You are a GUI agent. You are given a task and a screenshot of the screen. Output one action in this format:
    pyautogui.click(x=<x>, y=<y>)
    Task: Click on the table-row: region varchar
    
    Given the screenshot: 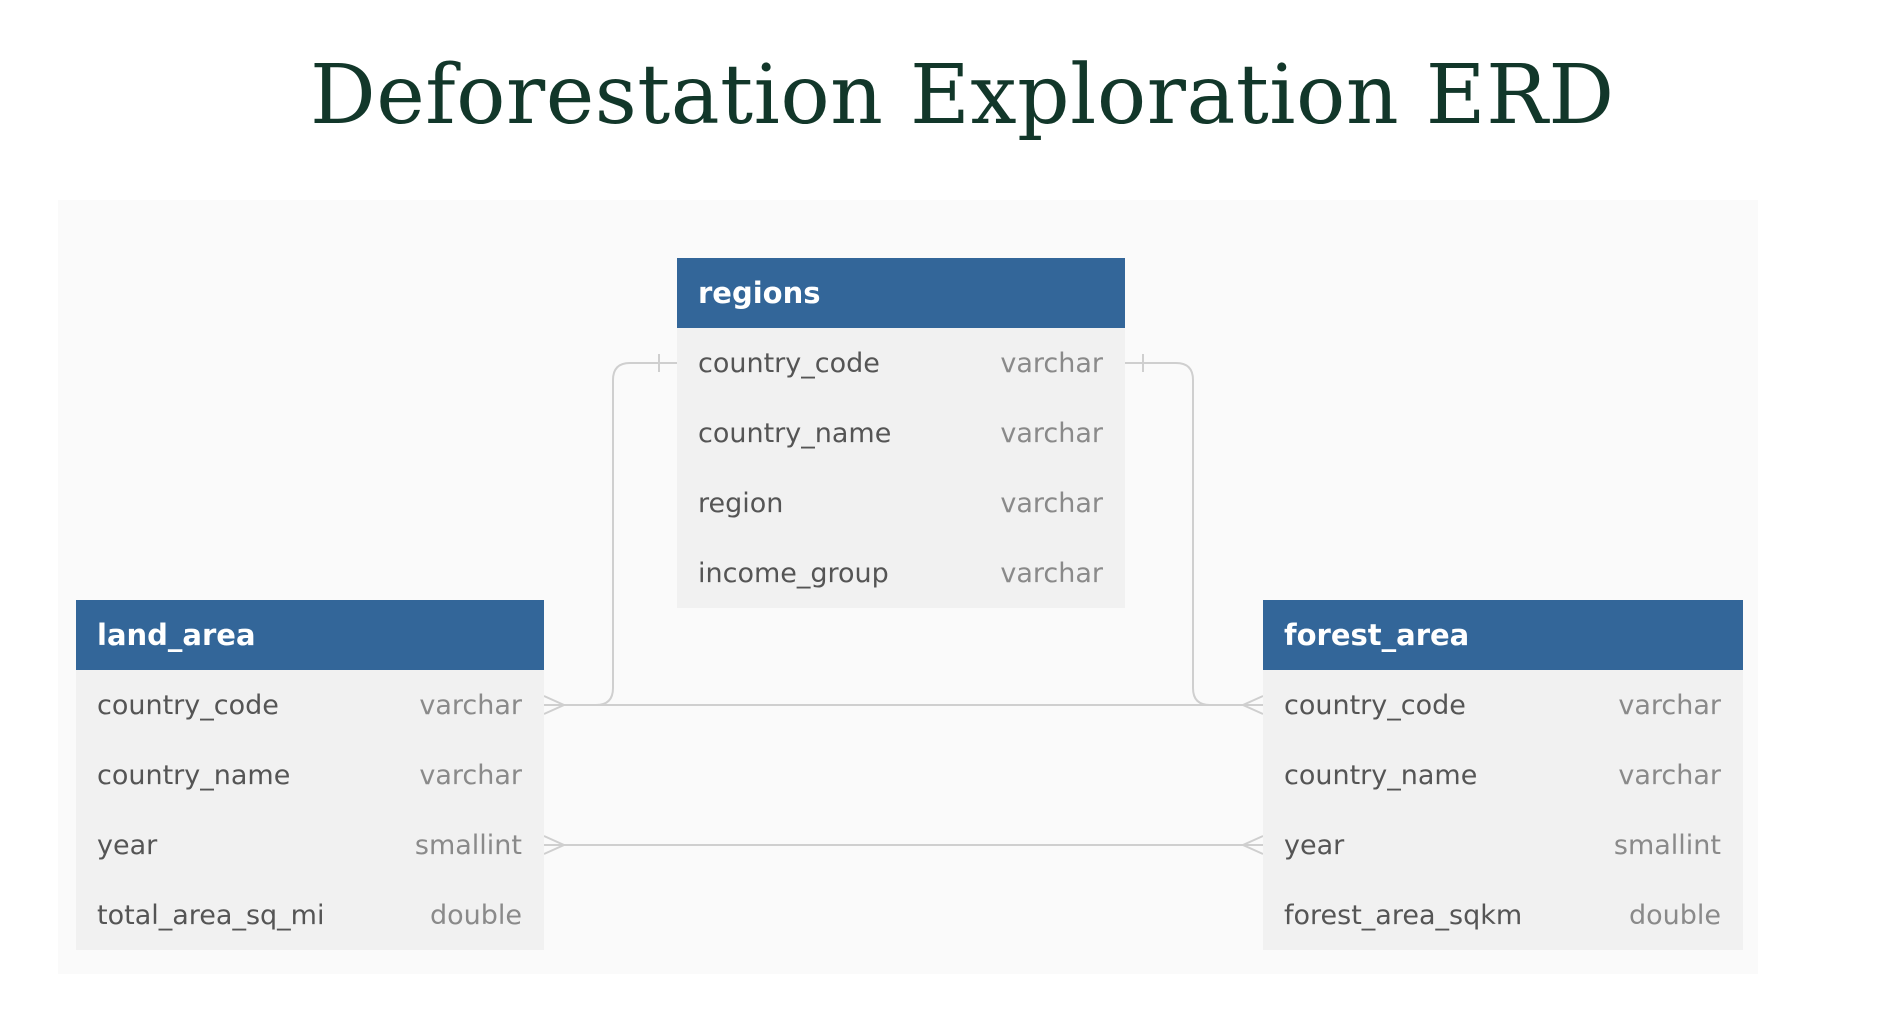 What is the action you would take?
    pyautogui.click(x=901, y=503)
    